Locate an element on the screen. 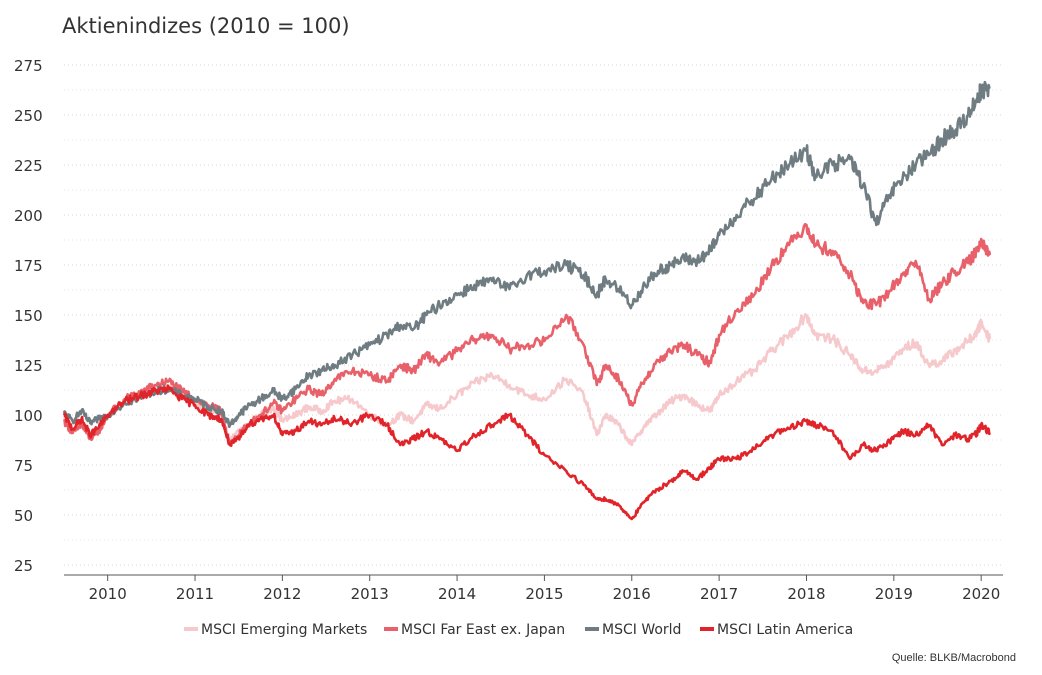 The image size is (1042, 675). x-tick-label: 2011 is located at coordinates (195, 594).